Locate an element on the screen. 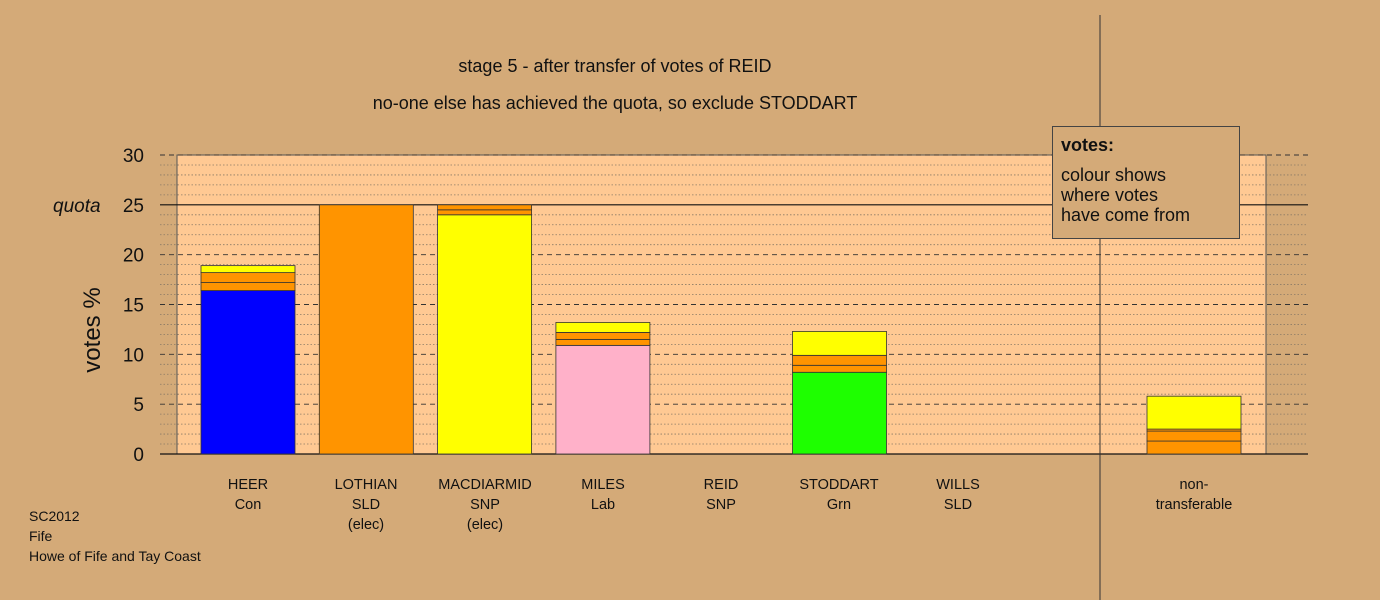 The height and width of the screenshot is (600, 1380). candidate-label-wills: WILLS SLD is located at coordinates (958, 495).